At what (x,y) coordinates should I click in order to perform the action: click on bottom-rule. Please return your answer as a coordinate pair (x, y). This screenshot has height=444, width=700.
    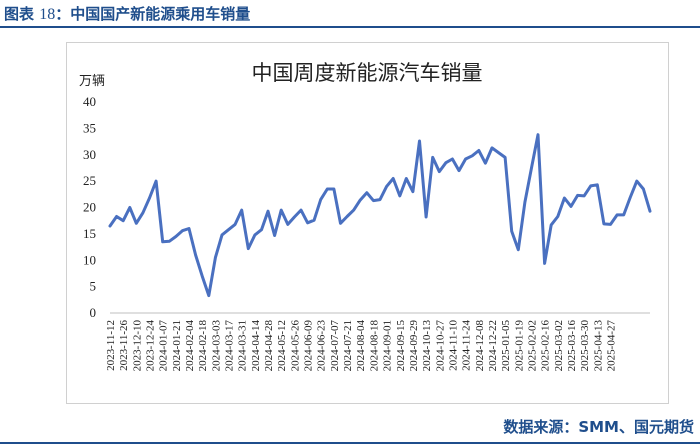
    Looking at the image, I should click on (350, 443).